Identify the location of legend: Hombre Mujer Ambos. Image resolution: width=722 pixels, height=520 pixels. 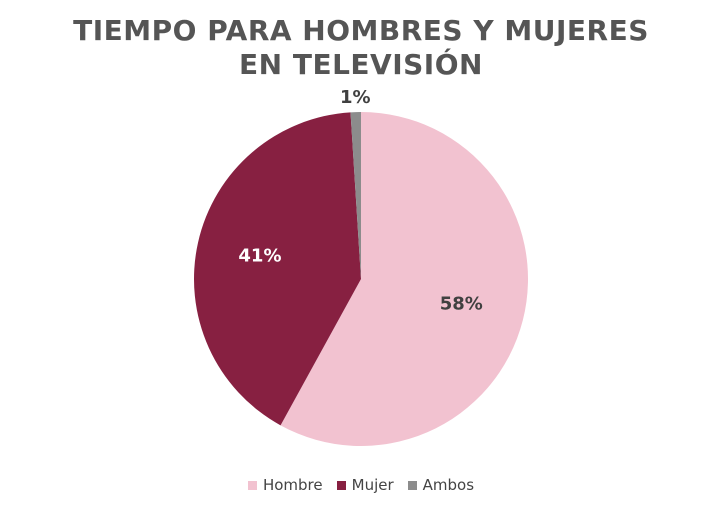
(361, 485).